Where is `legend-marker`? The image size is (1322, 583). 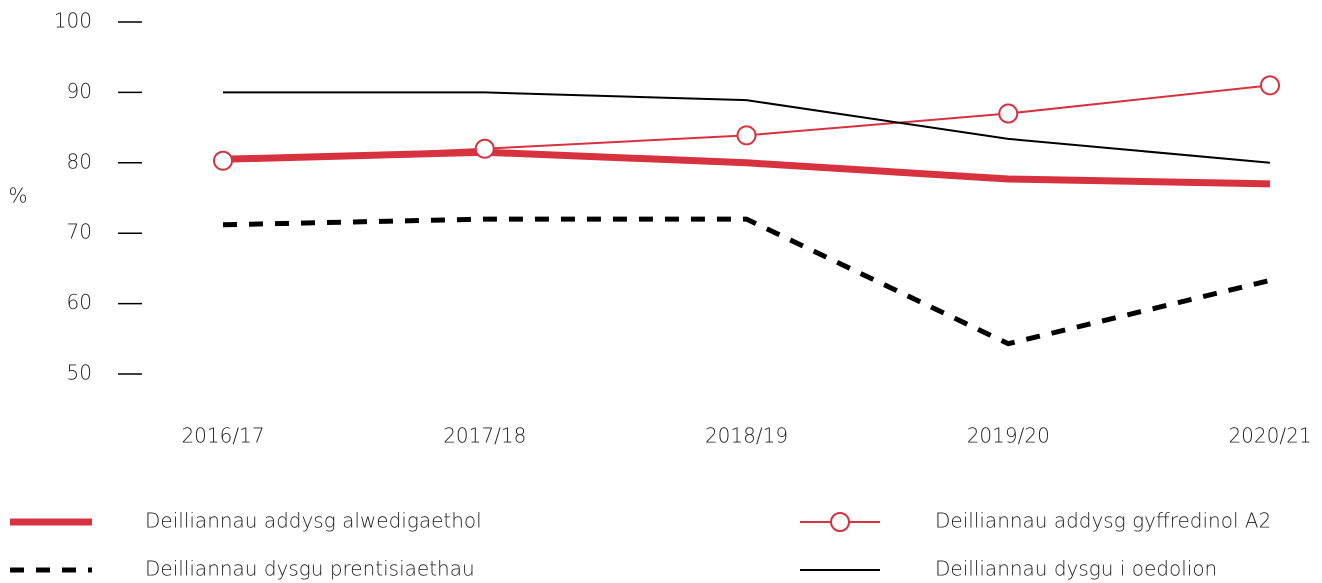
legend-marker is located at coordinates (840, 522).